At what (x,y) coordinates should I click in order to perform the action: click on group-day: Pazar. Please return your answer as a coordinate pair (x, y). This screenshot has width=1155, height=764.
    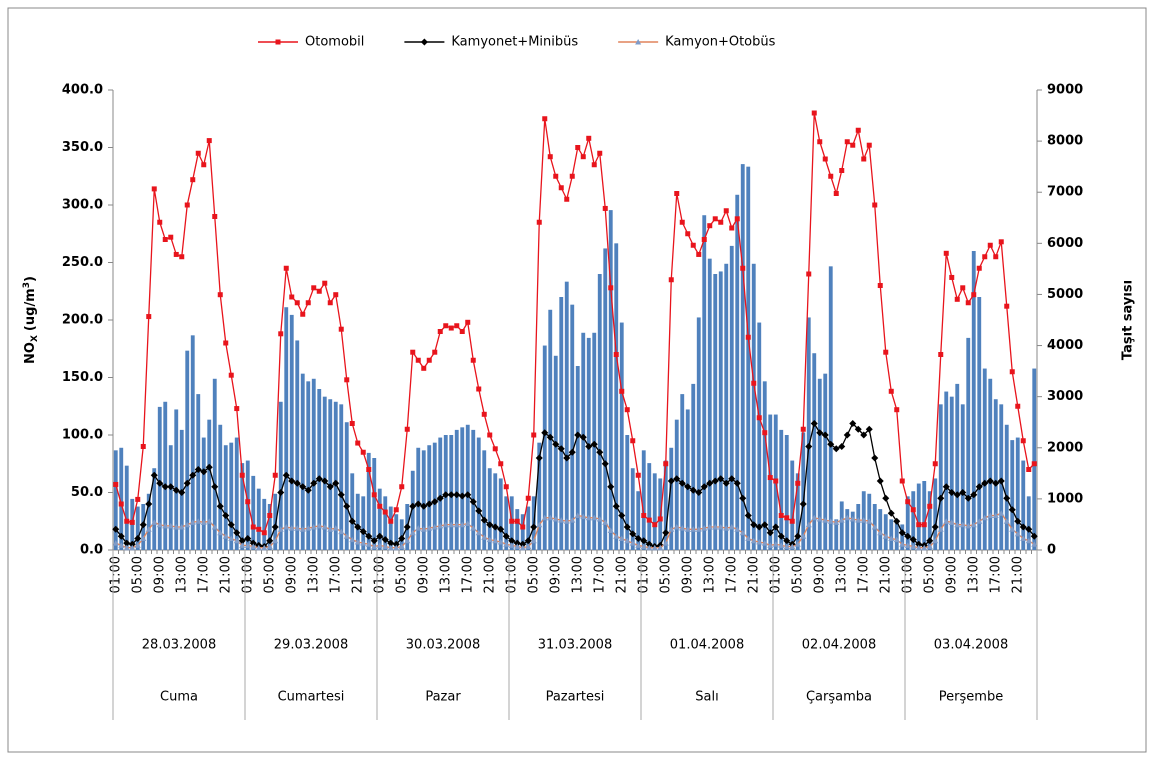
    Looking at the image, I should click on (443, 697).